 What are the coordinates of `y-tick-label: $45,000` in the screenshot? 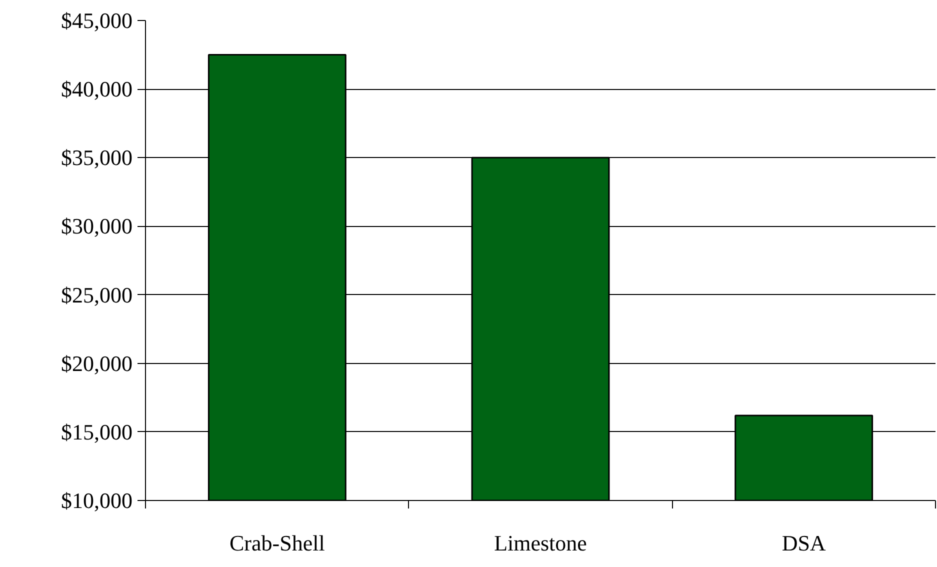 It's located at (96, 20).